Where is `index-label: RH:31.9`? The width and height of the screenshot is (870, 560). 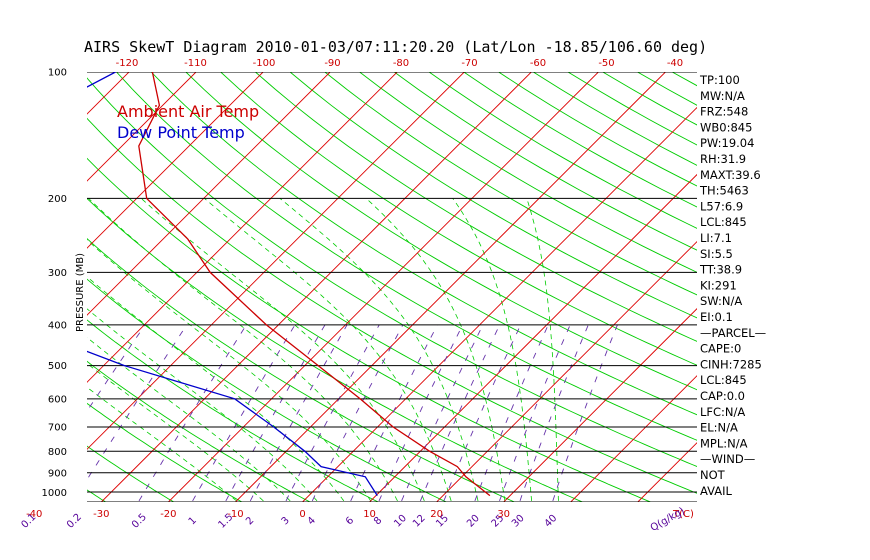
index-label: RH:31.9 is located at coordinates (723, 159).